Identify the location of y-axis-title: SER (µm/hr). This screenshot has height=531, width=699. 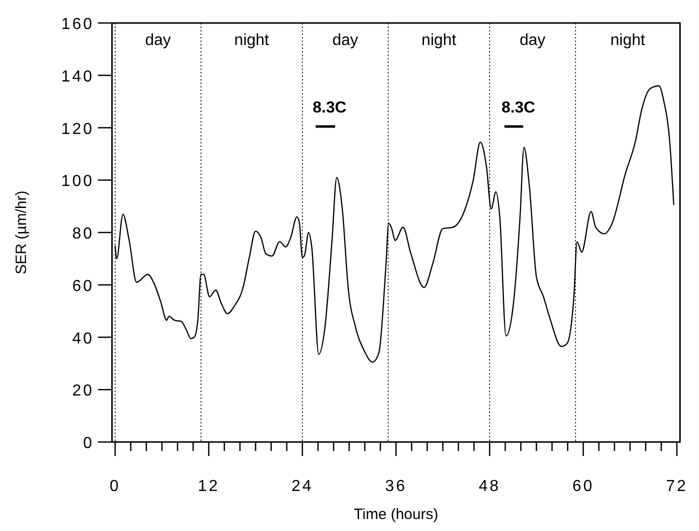
(21, 232).